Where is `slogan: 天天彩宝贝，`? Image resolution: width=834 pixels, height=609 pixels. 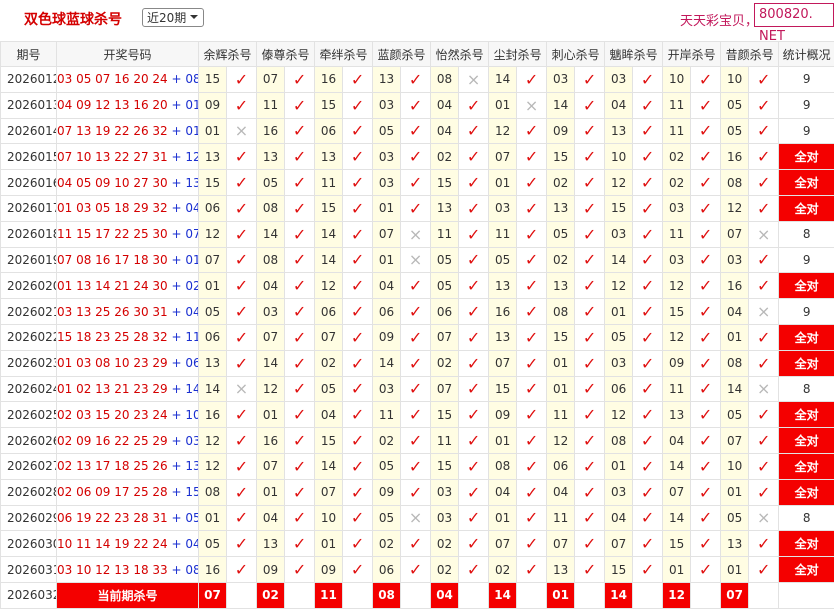
slogan: 天天彩宝贝， is located at coordinates (719, 19).